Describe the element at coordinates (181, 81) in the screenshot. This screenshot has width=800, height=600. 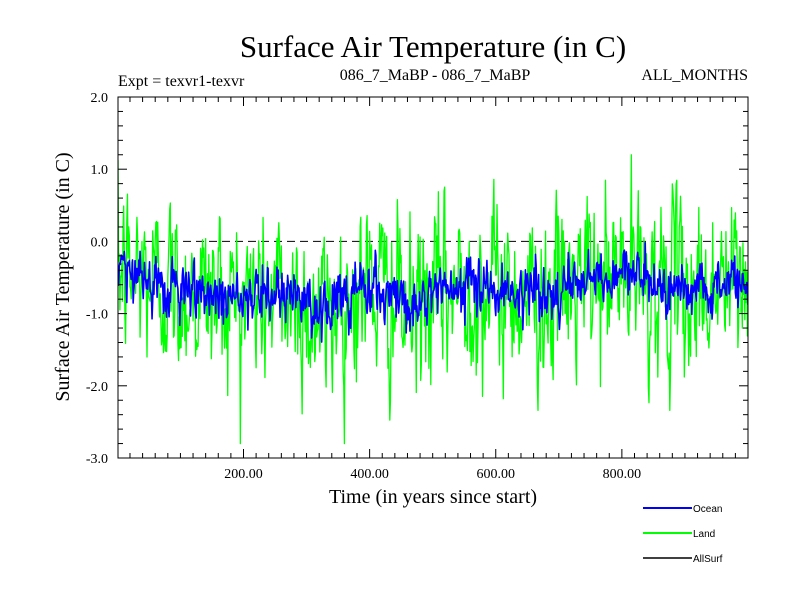
I see `expt-label: Expt = texvr1-texvr` at that location.